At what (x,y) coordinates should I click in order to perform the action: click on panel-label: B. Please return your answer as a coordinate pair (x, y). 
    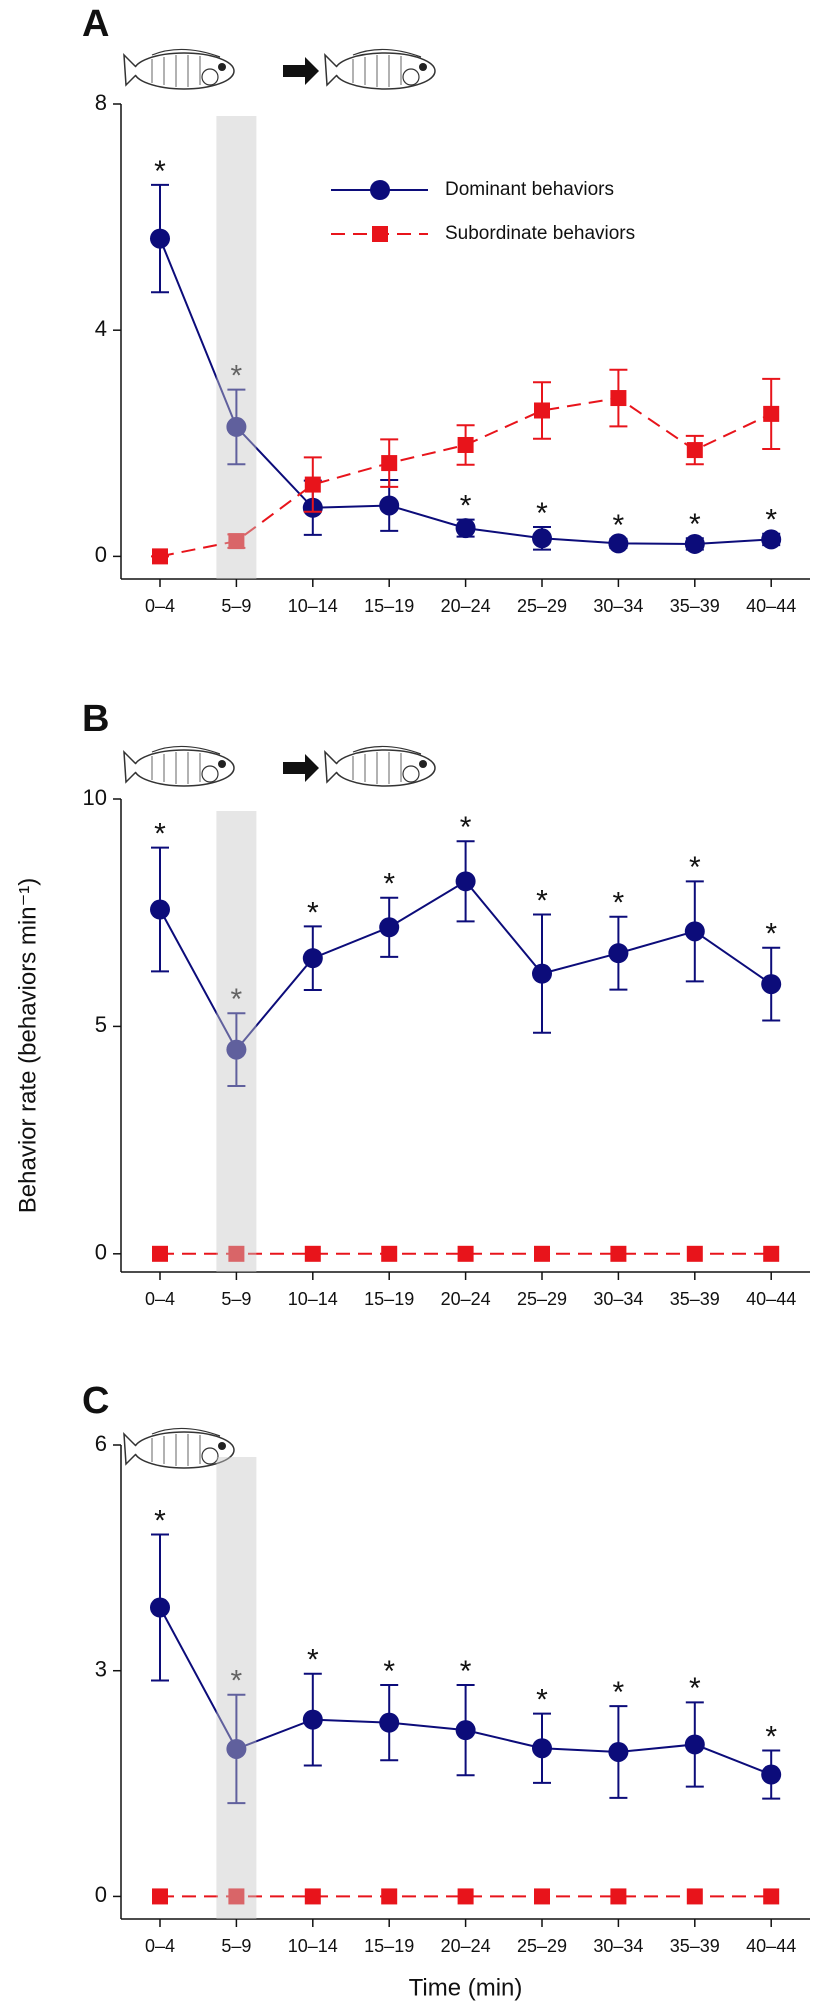
    Looking at the image, I should click on (95, 719).